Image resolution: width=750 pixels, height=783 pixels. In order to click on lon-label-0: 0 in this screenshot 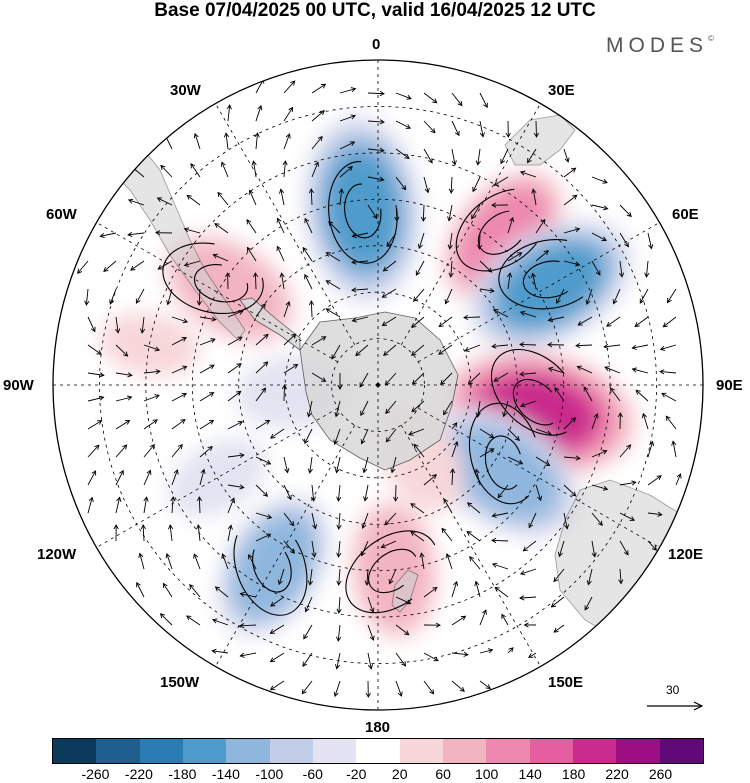, I will do `click(376, 44)`.